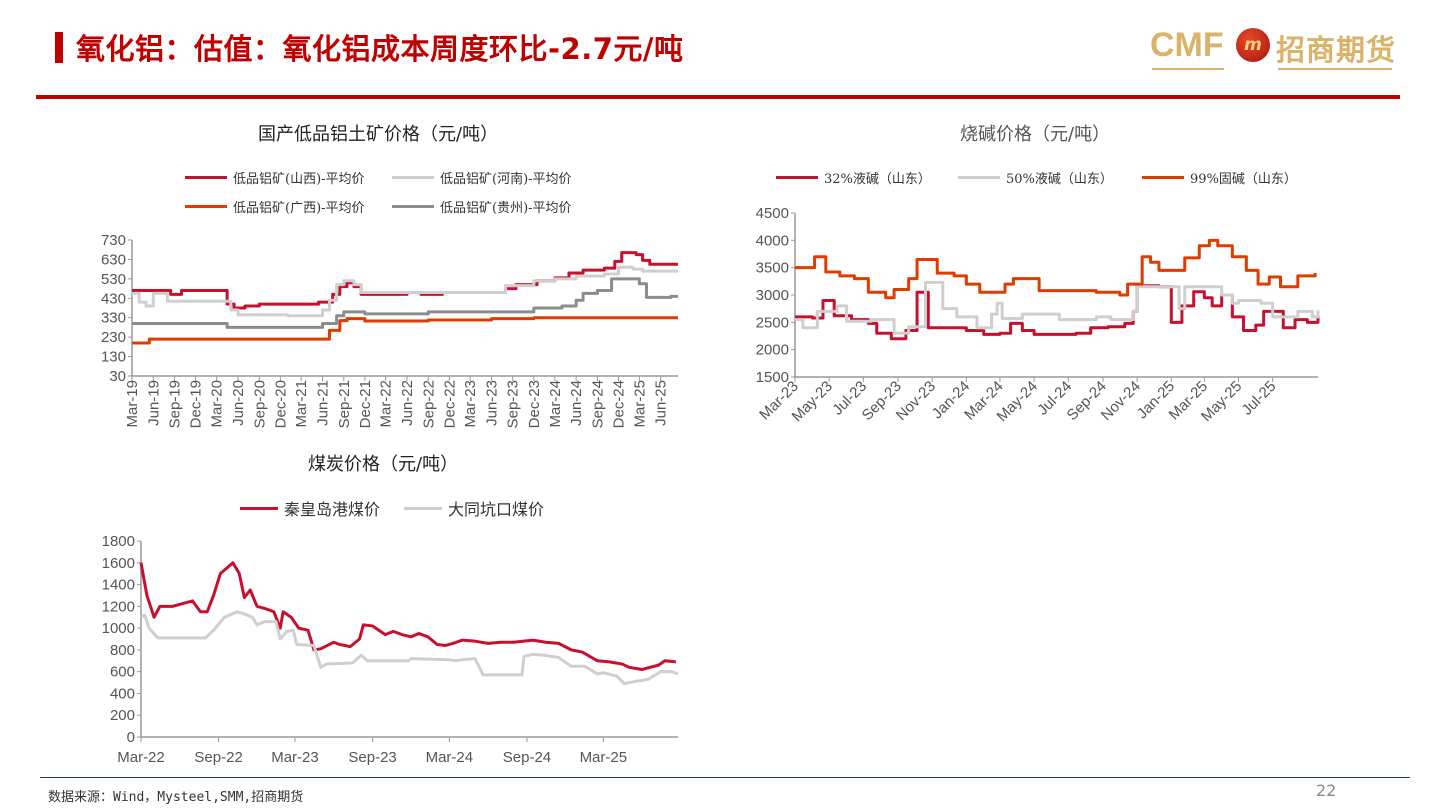  What do you see at coordinates (378, 134) in the screenshot?
I see `chart1-title: 国产低品铝土矿价格（元/吨）` at bounding box center [378, 134].